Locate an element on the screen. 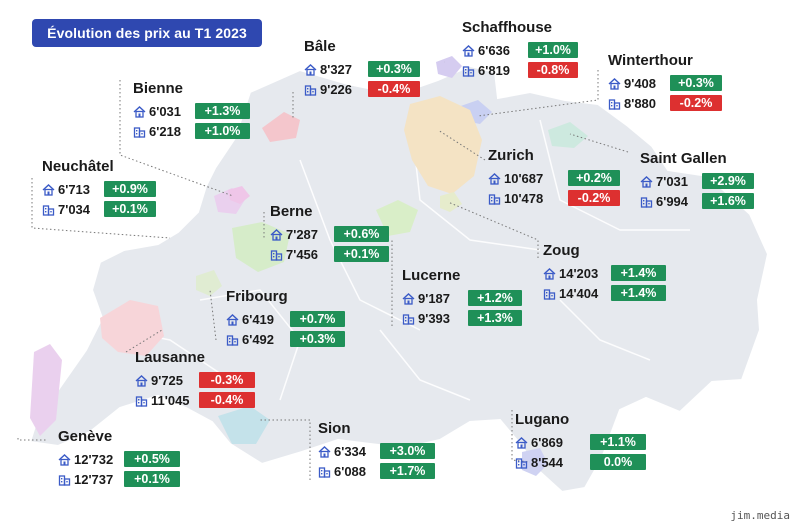  house-change-badge: +1.3% is located at coordinates (222, 111).